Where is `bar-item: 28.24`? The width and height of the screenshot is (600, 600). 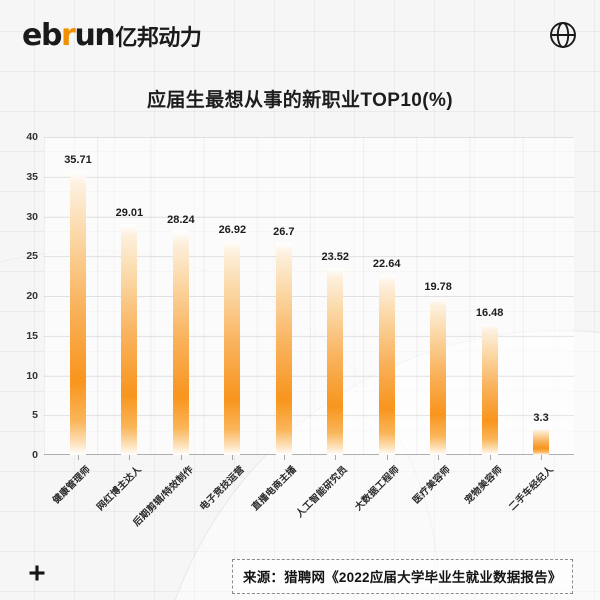 bar-item: 28.24 is located at coordinates (181, 296).